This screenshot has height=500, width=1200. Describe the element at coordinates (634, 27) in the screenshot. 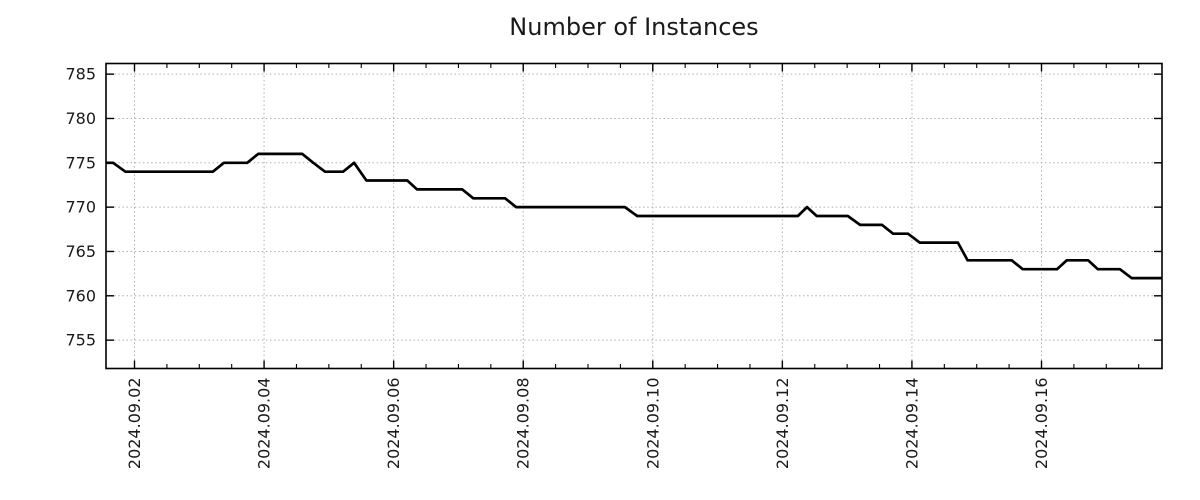

I see `chart-title: Number of Instances` at that location.